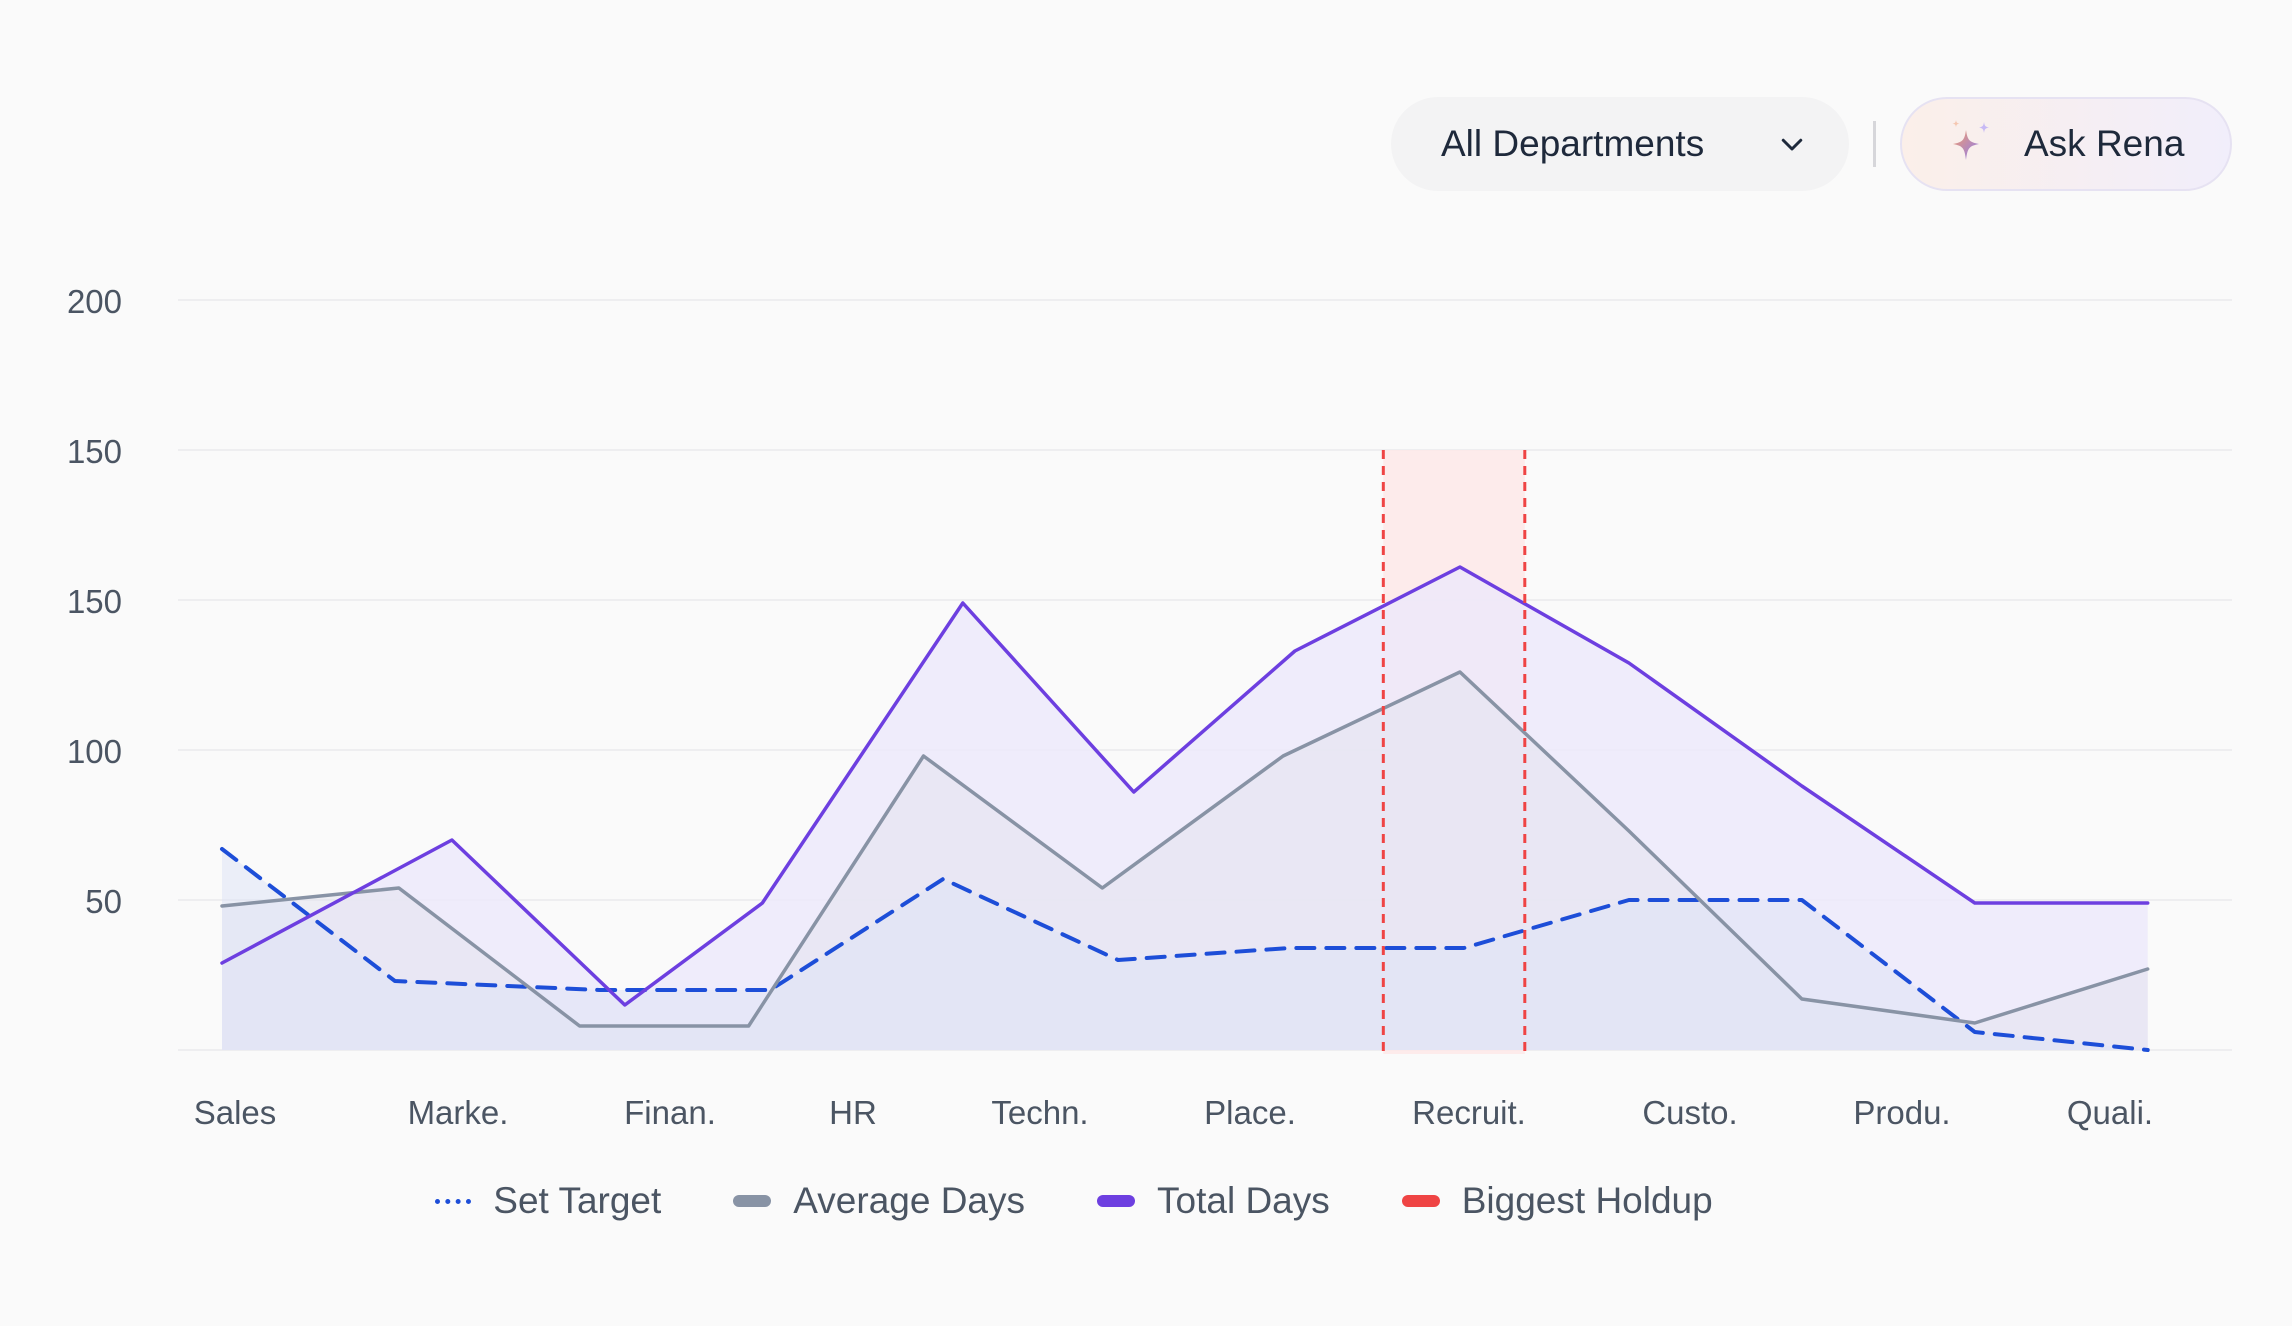 The image size is (2292, 1326). What do you see at coordinates (94, 301) in the screenshot?
I see `y-tick-label: 200` at bounding box center [94, 301].